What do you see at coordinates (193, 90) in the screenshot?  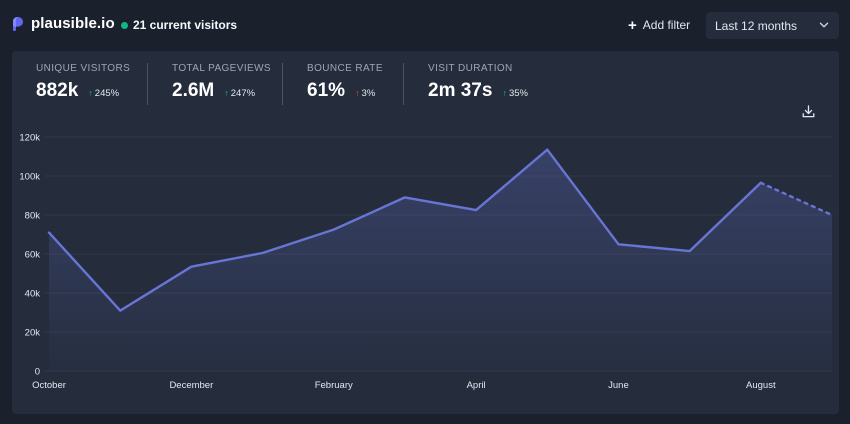 I see `stat-value: 2.6M` at bounding box center [193, 90].